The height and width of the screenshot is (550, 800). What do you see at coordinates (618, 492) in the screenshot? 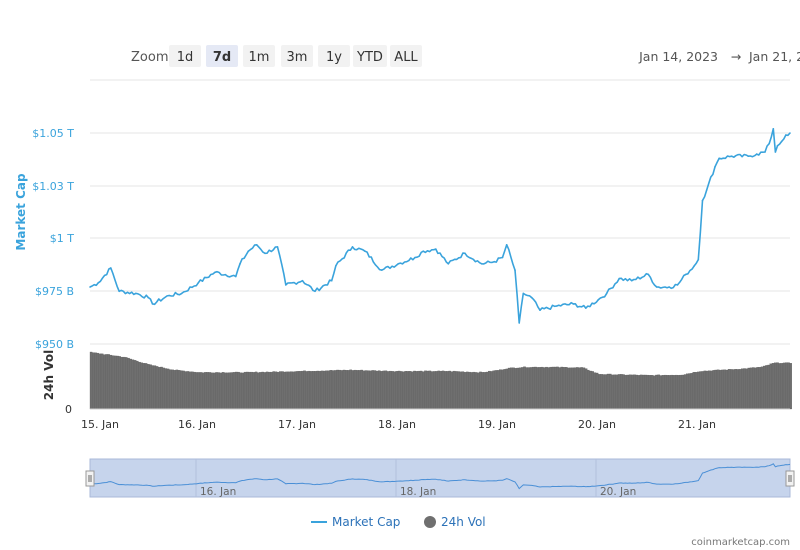
I see `navigator-tick-label: 20. Jan` at bounding box center [618, 492].